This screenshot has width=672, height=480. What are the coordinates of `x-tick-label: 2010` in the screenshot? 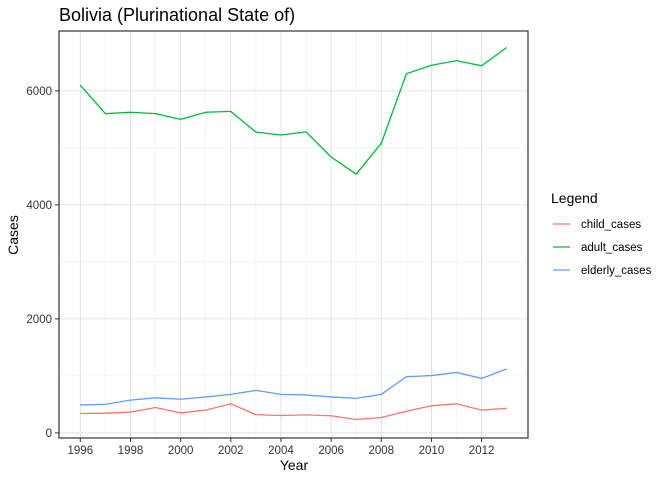 It's located at (432, 451).